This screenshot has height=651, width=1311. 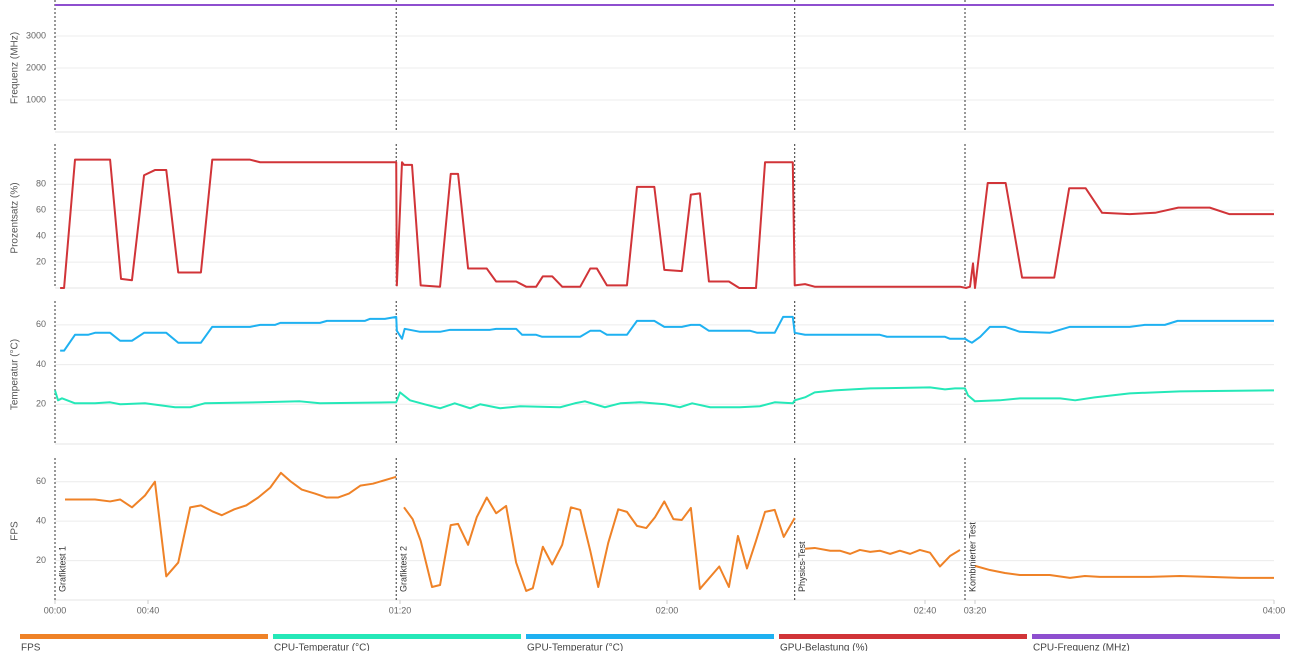 I want to click on legend-label: GPU-Belastung (%), so click(x=824, y=647).